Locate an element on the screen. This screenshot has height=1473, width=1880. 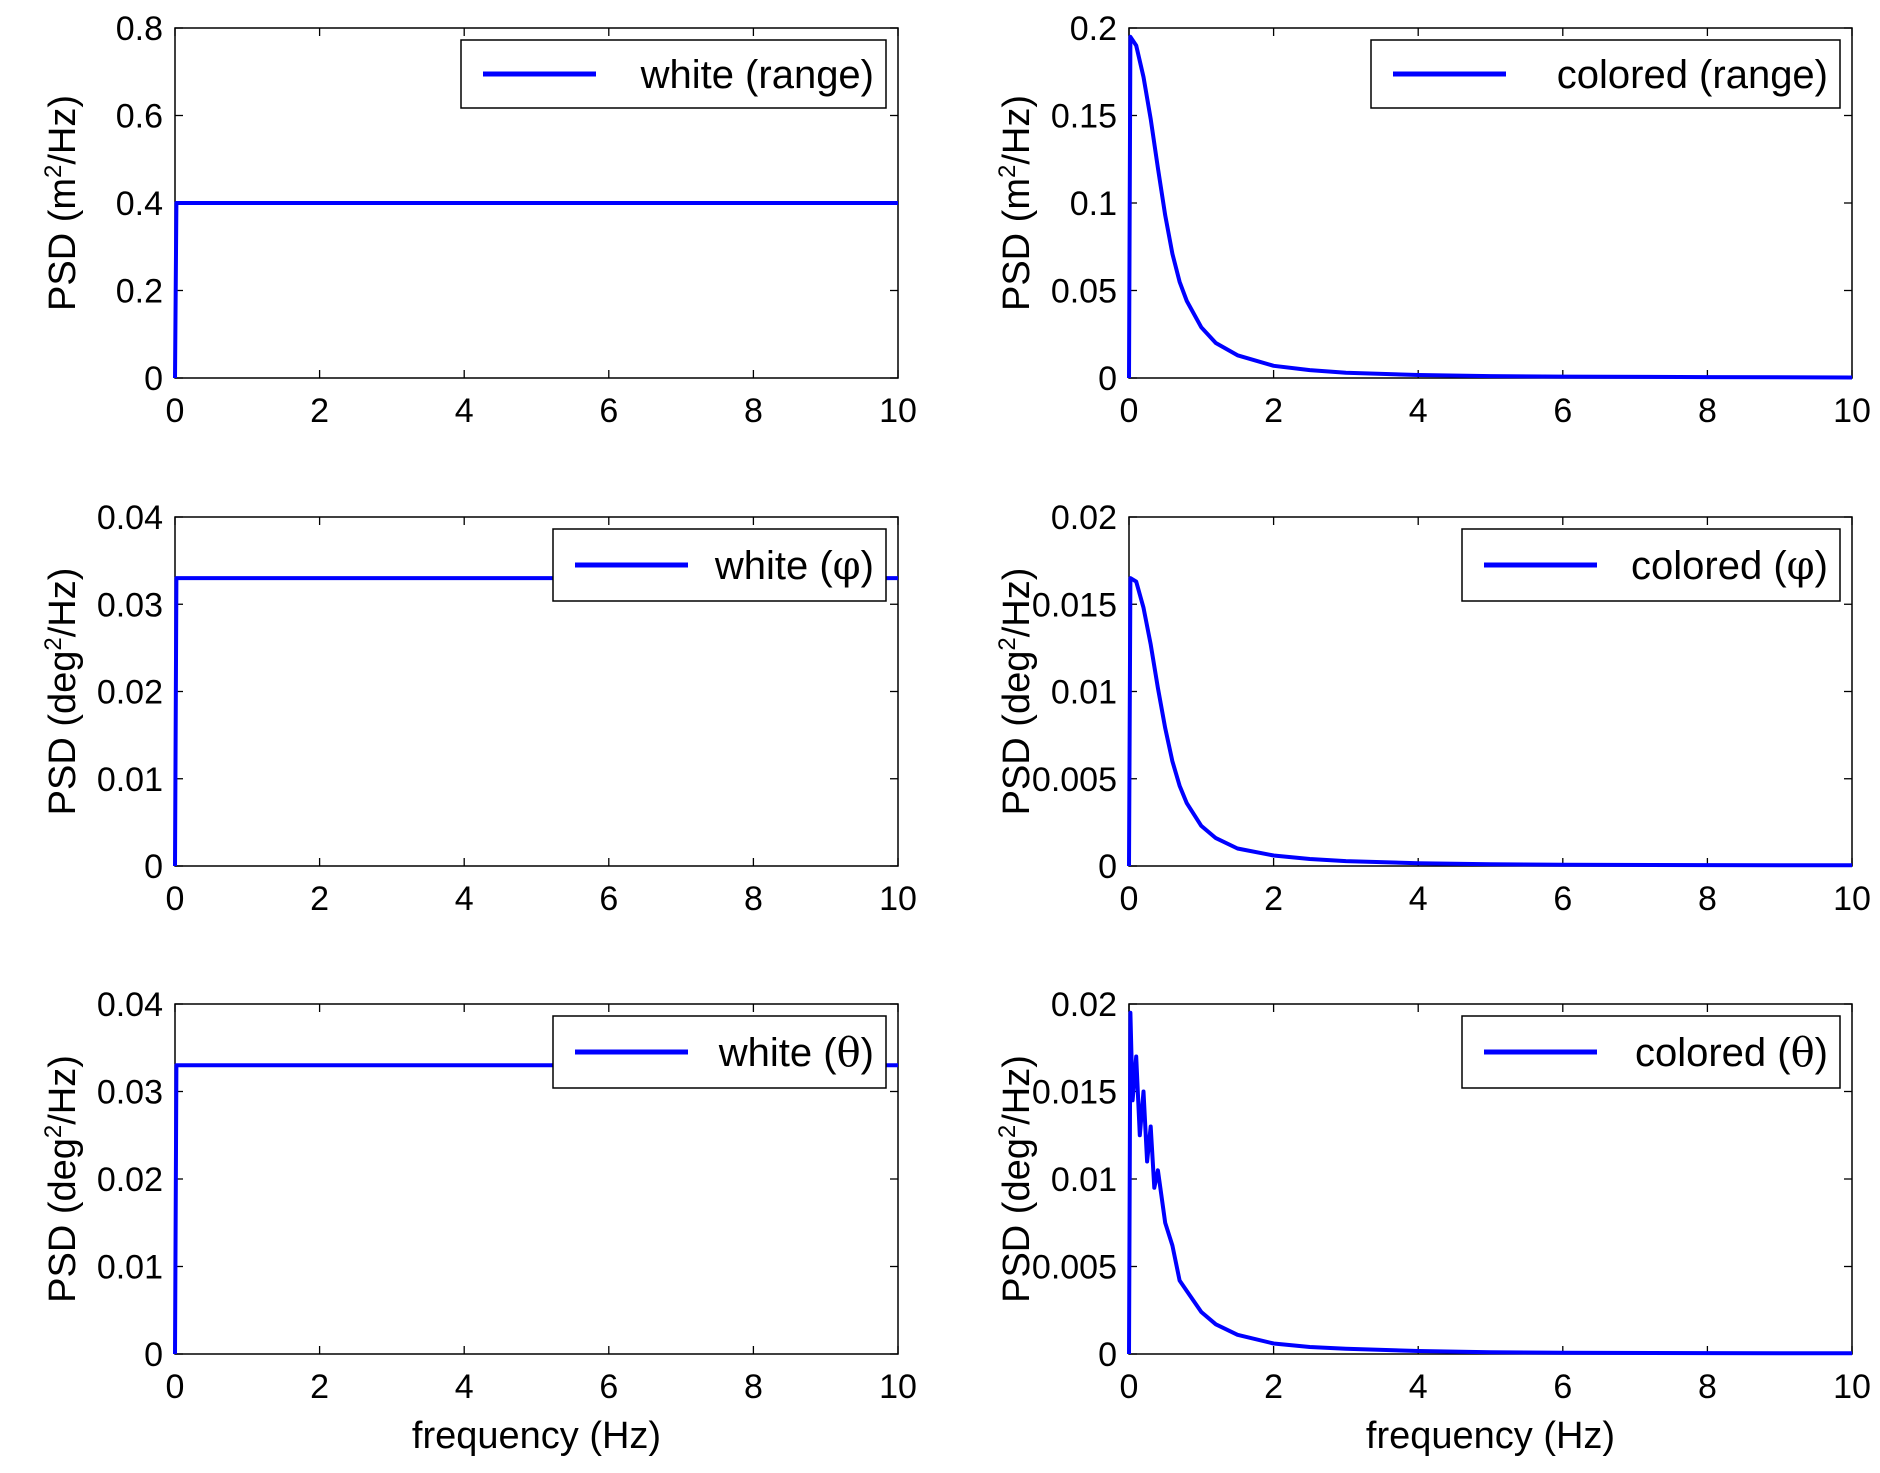
y-tick-label: 0.6 is located at coordinates (139, 117).